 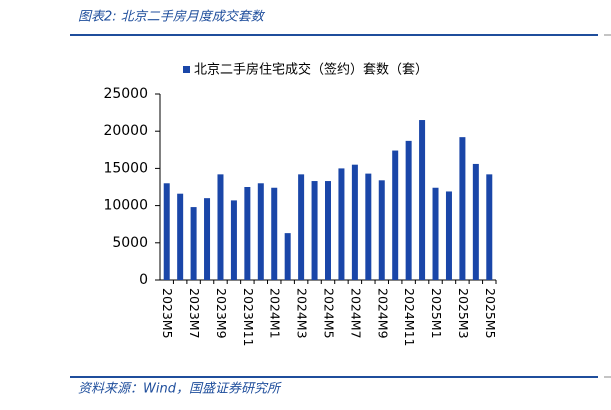 I want to click on x-tick-label: 2025M5, so click(x=490, y=313).